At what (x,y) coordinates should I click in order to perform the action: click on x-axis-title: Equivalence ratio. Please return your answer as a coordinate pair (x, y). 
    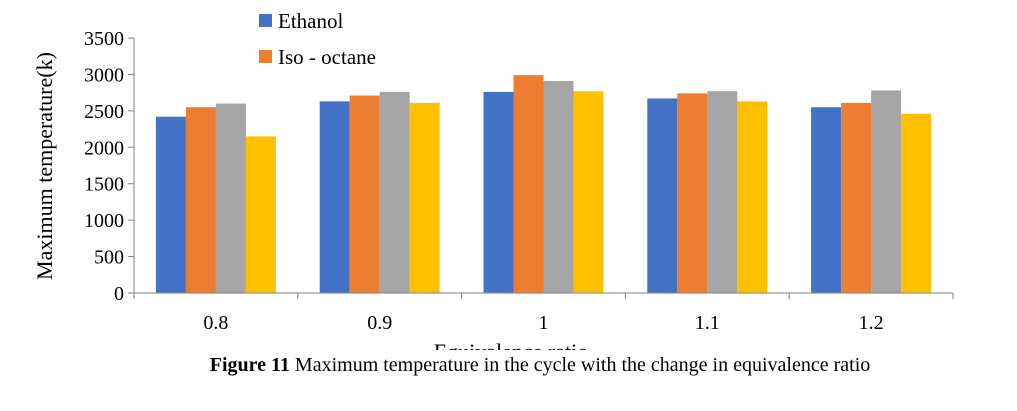
    Looking at the image, I should click on (511, 344).